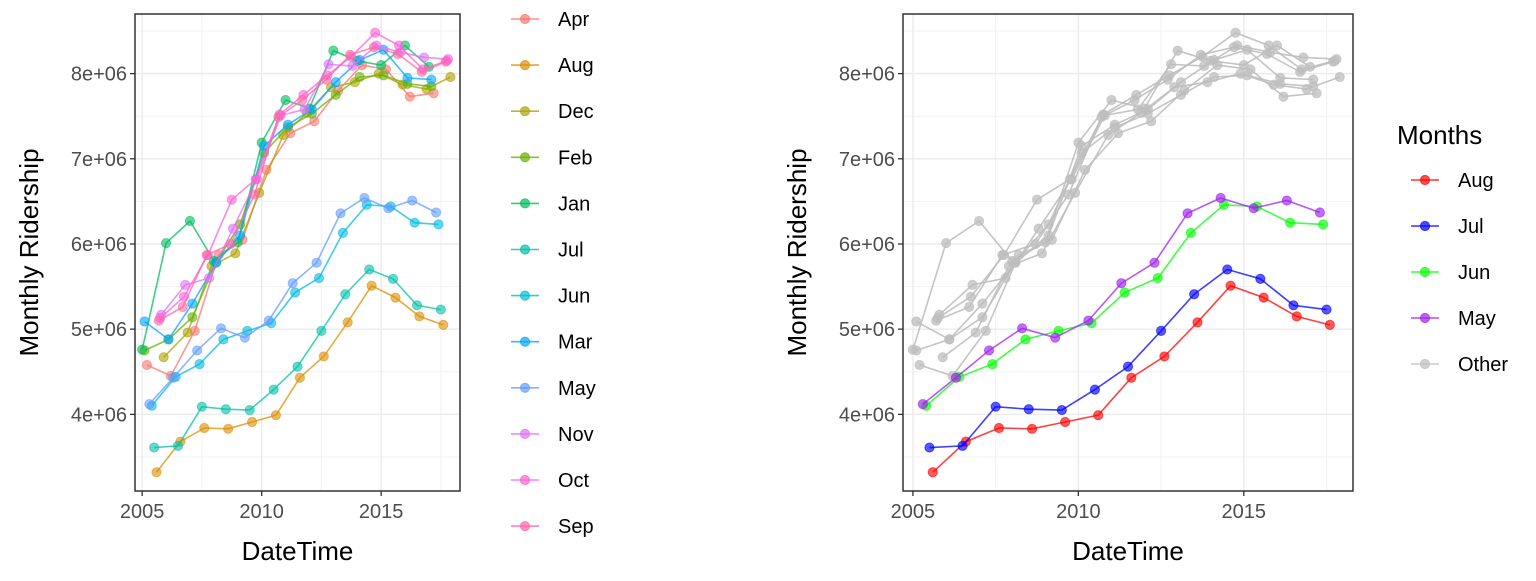 The height and width of the screenshot is (581, 1536). What do you see at coordinates (525, 295) in the screenshot?
I see `legend-key-point-jun` at bounding box center [525, 295].